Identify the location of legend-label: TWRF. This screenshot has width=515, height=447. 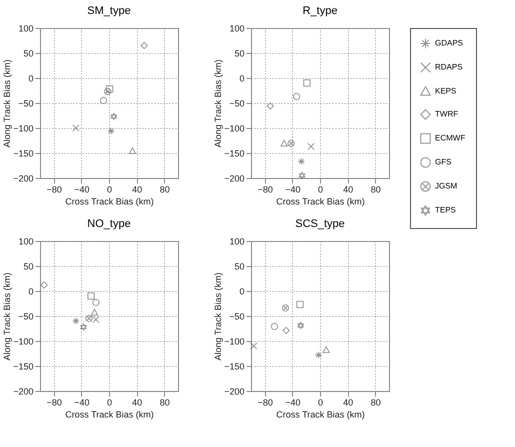
(446, 114).